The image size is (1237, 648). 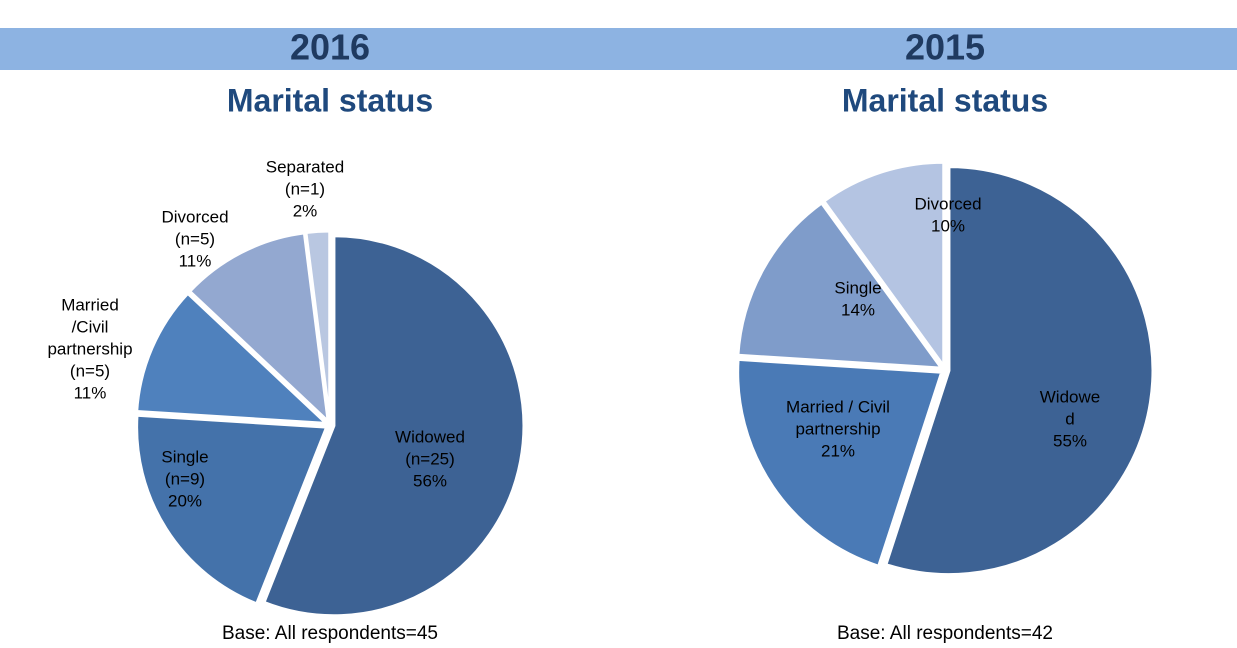 I want to click on slice-label: (n=25), so click(x=430, y=458).